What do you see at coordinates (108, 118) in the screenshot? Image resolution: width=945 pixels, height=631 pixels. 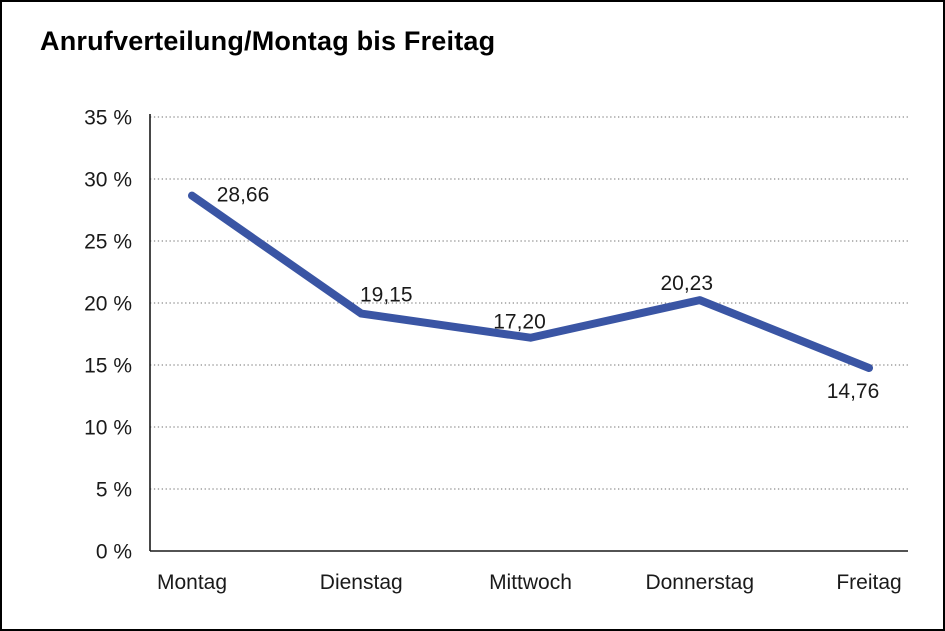 I see `y-tick-label: 35 %` at bounding box center [108, 118].